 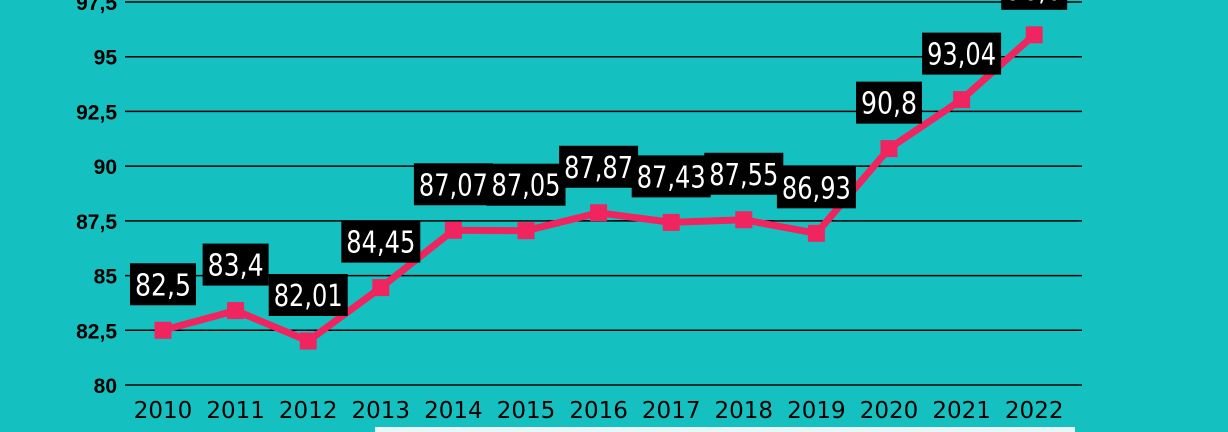 I want to click on data-label: 83,4, so click(x=236, y=266).